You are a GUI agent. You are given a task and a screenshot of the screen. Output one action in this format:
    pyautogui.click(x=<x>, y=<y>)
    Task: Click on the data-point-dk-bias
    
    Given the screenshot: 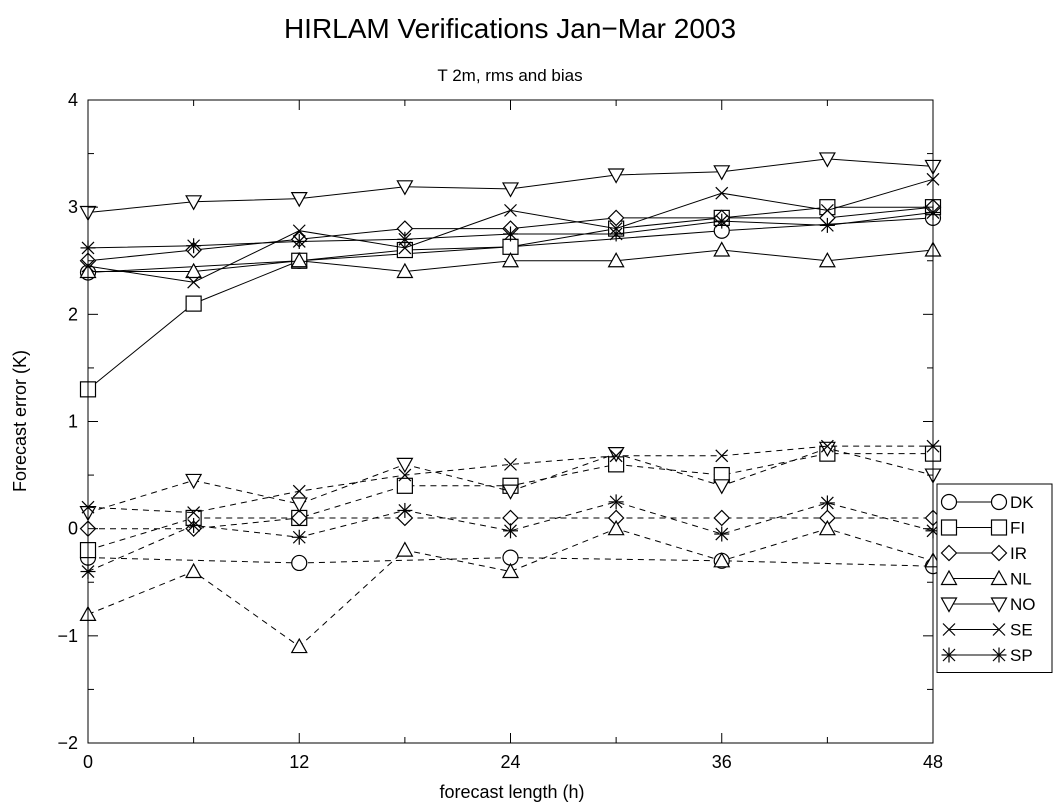 What is the action you would take?
    pyautogui.click(x=299, y=563)
    